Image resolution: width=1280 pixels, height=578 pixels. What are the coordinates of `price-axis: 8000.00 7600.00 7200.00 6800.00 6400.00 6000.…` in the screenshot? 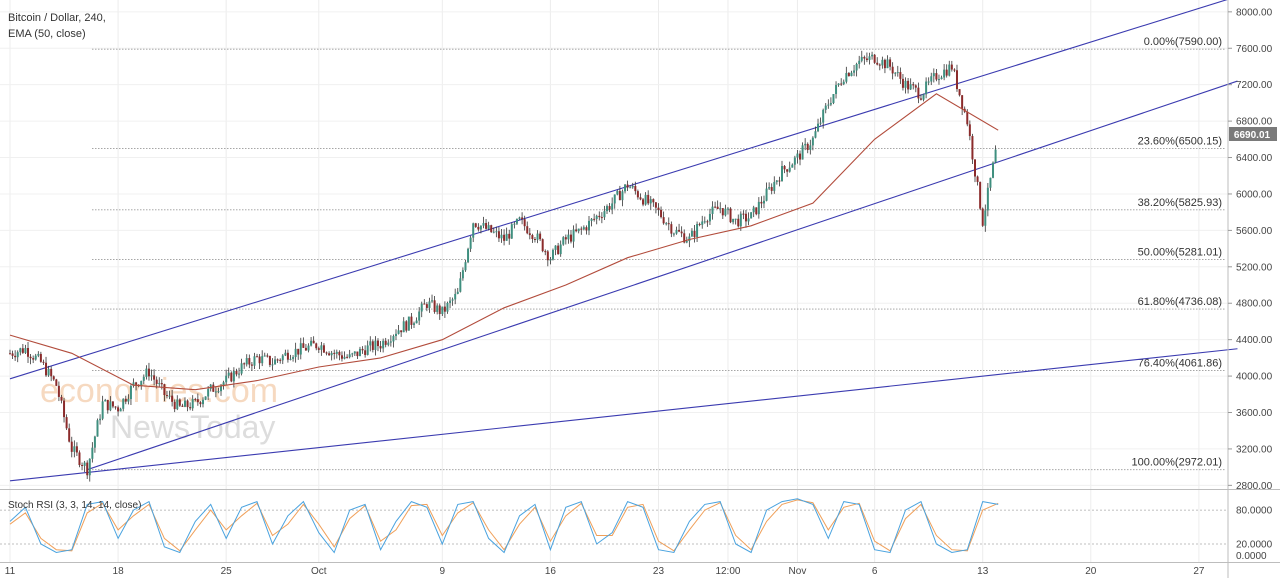 It's located at (1250, 249).